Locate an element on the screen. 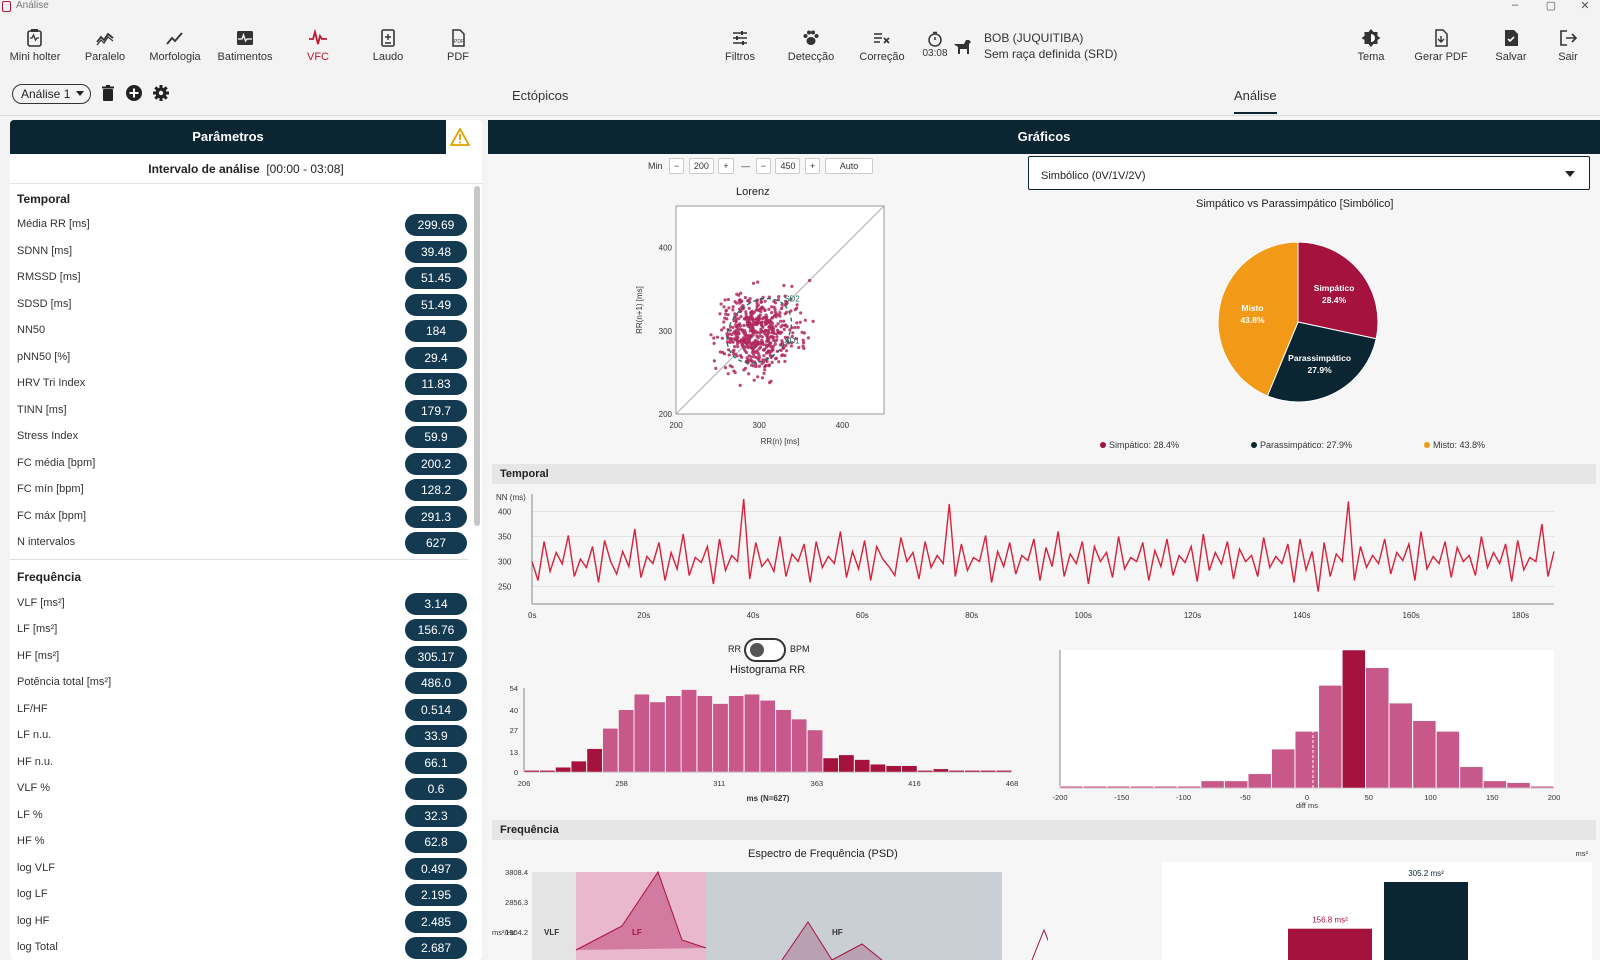 This screenshot has height=960, width=1600. lorenz-title: Lorenz is located at coordinates (753, 192).